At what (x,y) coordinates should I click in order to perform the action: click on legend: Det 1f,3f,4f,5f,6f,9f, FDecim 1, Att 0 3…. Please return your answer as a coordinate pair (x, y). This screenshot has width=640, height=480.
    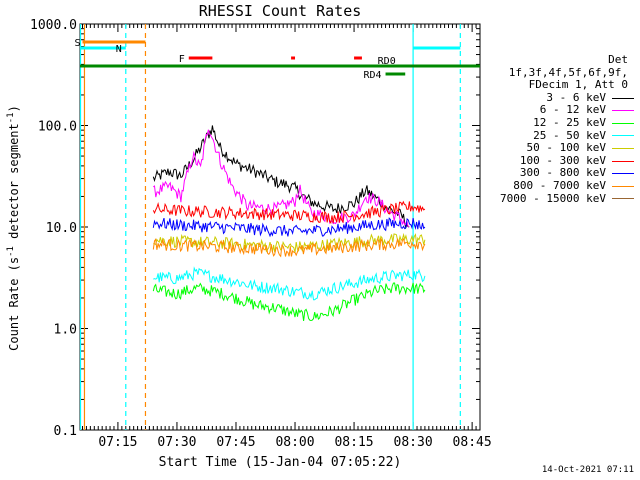
    Looking at the image, I should click on (559, 129).